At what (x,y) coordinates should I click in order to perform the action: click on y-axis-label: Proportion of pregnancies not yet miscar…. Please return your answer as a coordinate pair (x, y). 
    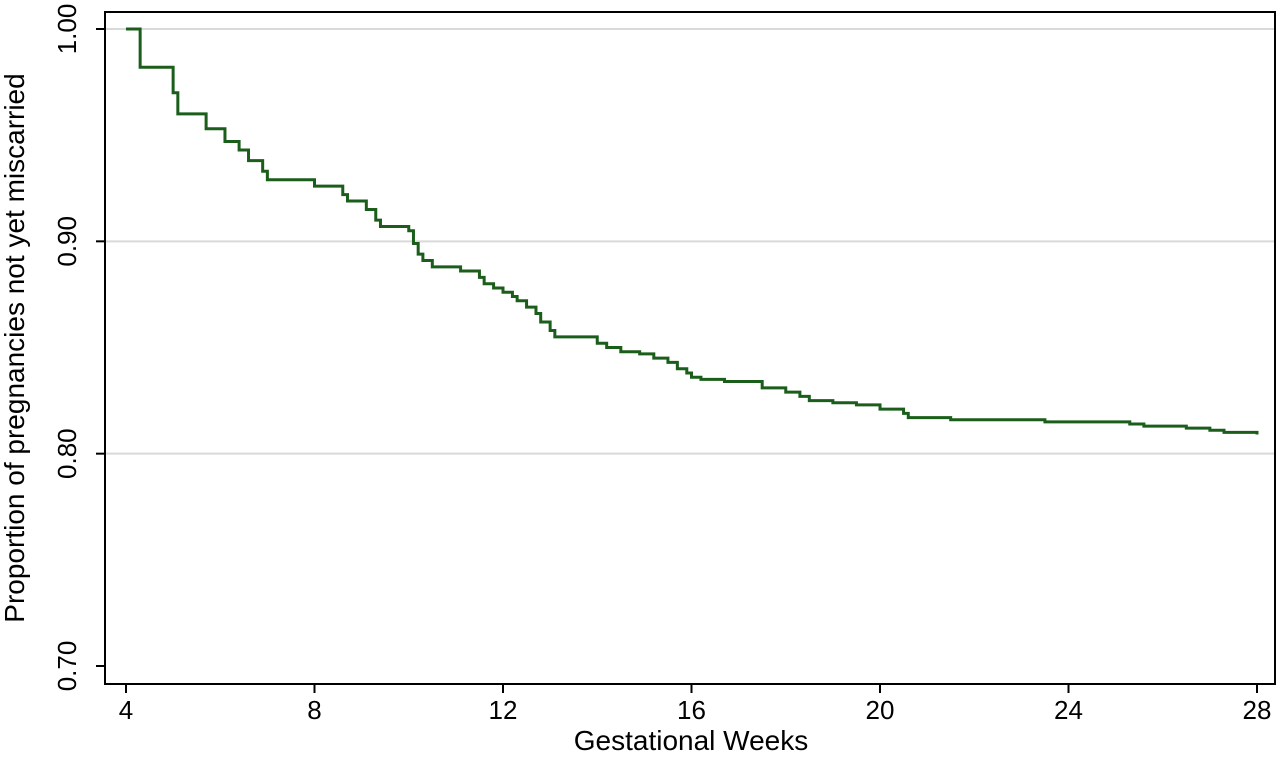
    Looking at the image, I should click on (15, 347).